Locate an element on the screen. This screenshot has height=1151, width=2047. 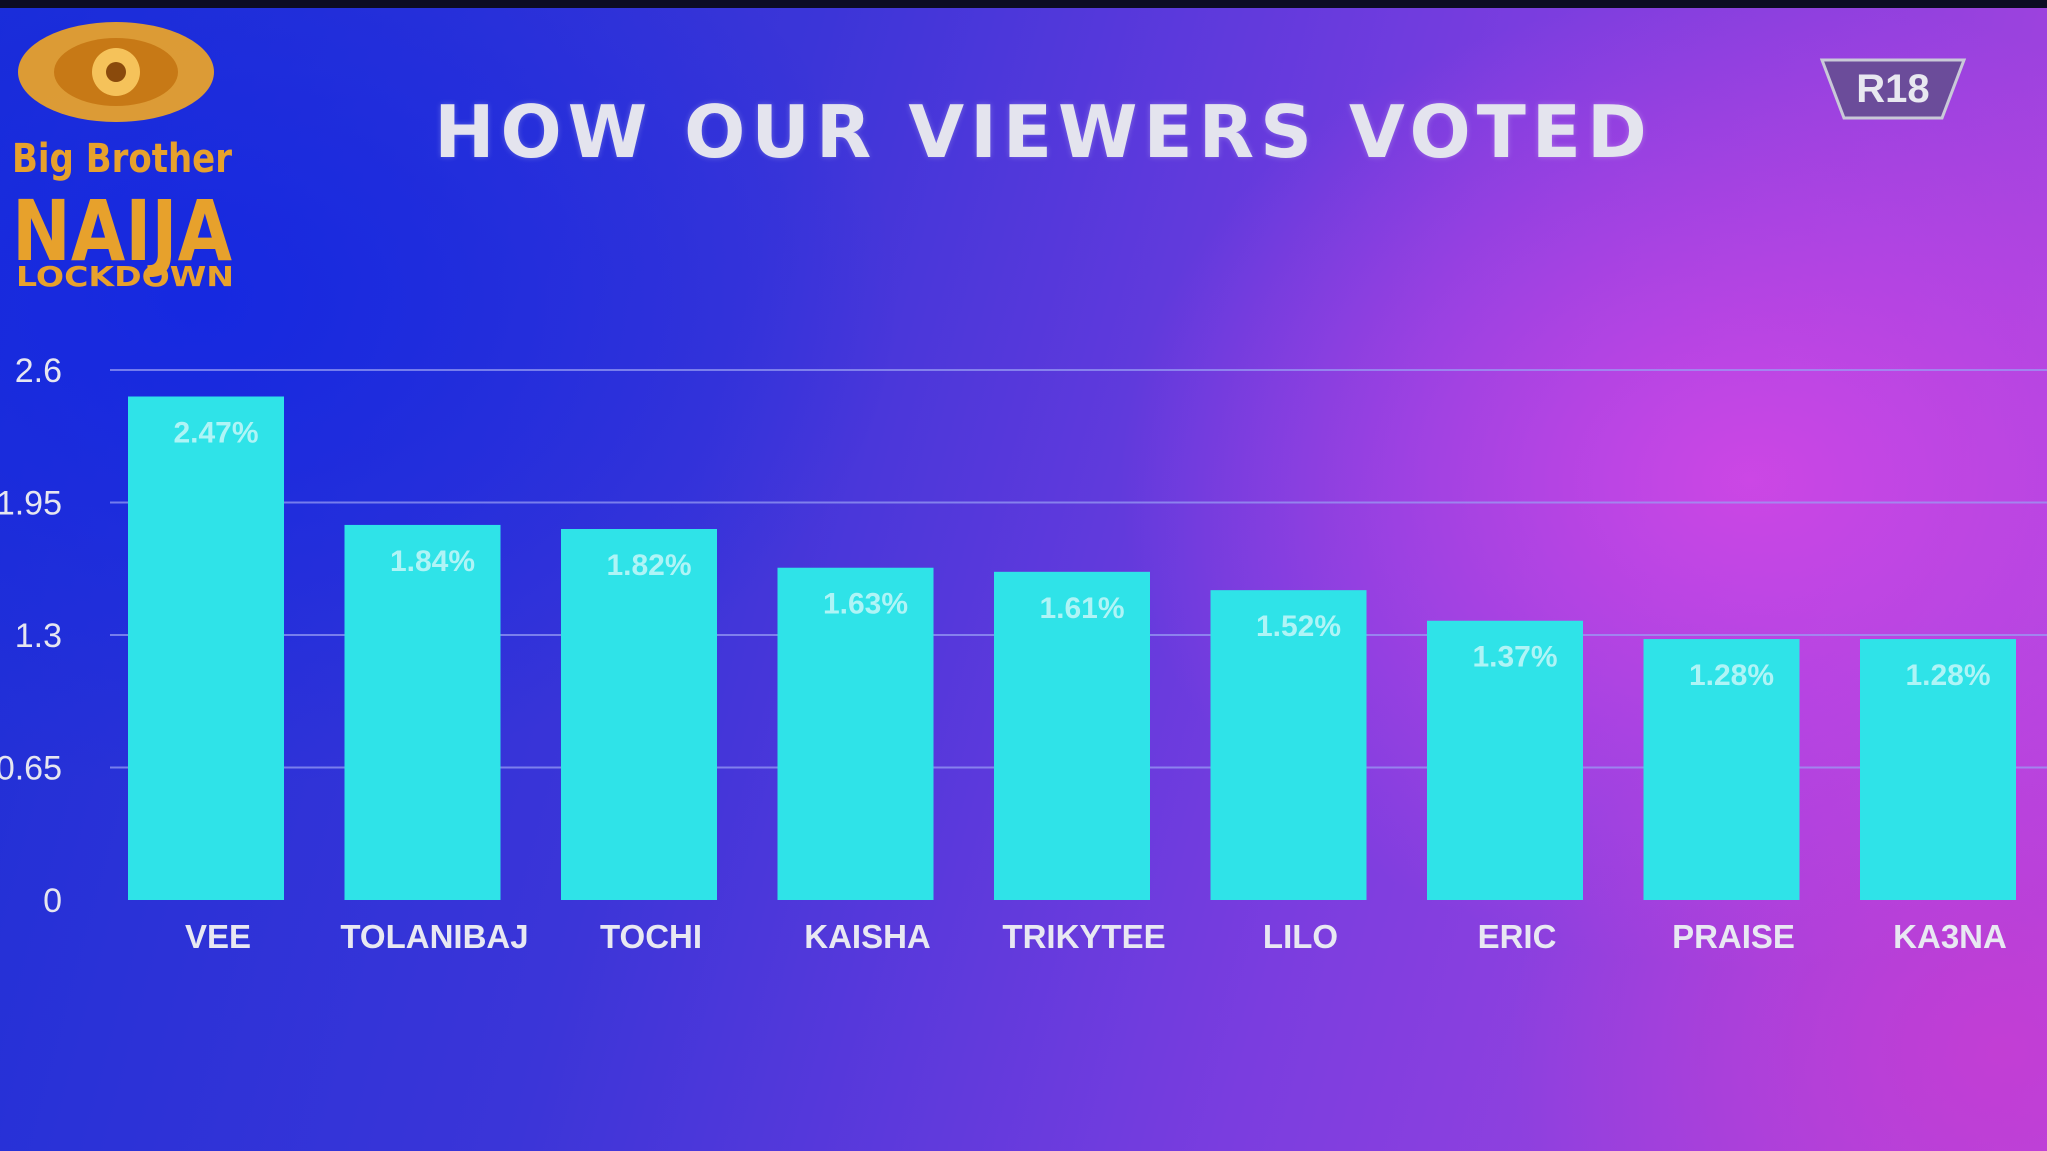
category-label-kaisha: KAISHA is located at coordinates (867, 936).